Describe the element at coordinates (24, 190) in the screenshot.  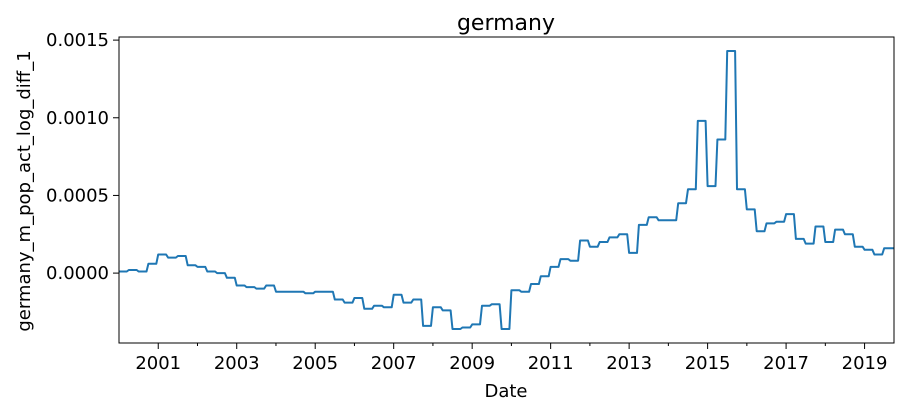
I see `y-axis-title: germany_m_pop_act_log_diff_1` at that location.